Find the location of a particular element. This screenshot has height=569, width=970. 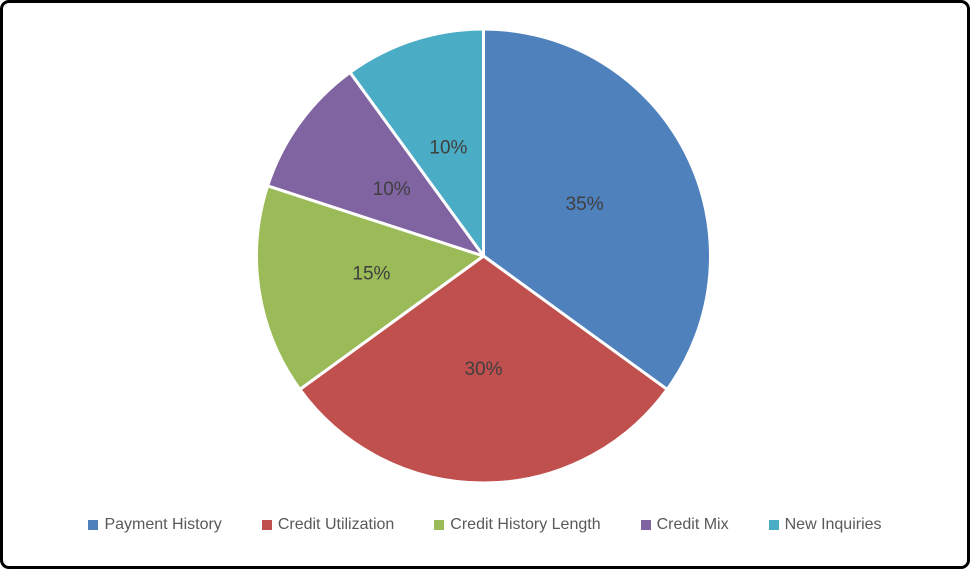

pie-slice-credit-mix is located at coordinates (375, 164).